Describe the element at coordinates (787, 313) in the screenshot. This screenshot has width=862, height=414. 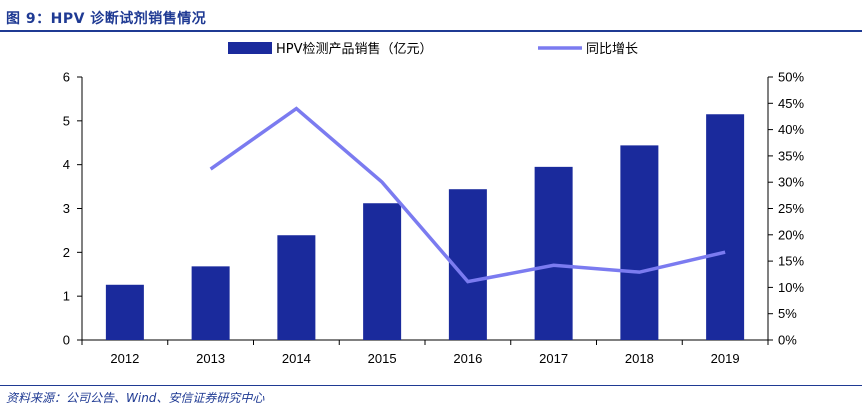
I see `y-right-tick-label: 5%` at that location.